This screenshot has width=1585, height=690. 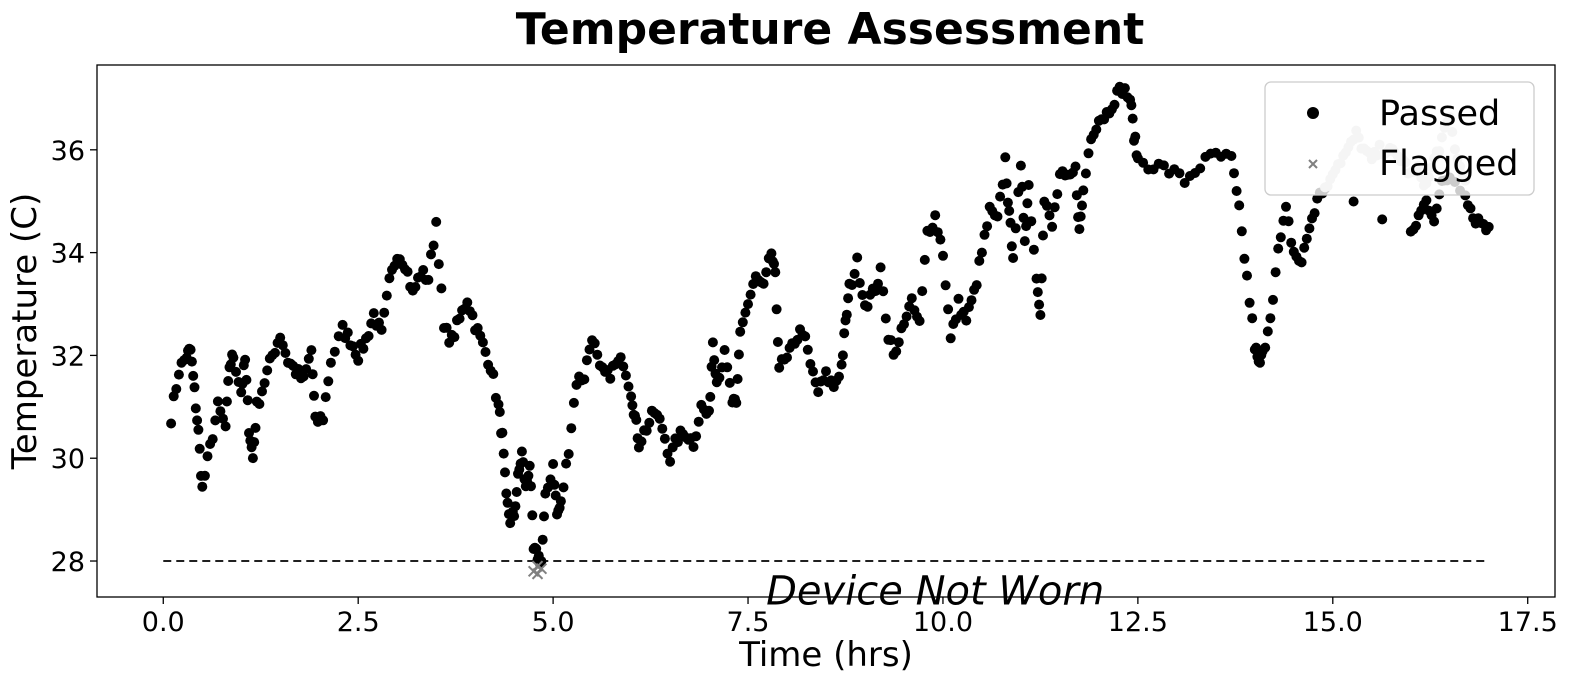 I want to click on legend-flagged-marker, so click(x=1313, y=164).